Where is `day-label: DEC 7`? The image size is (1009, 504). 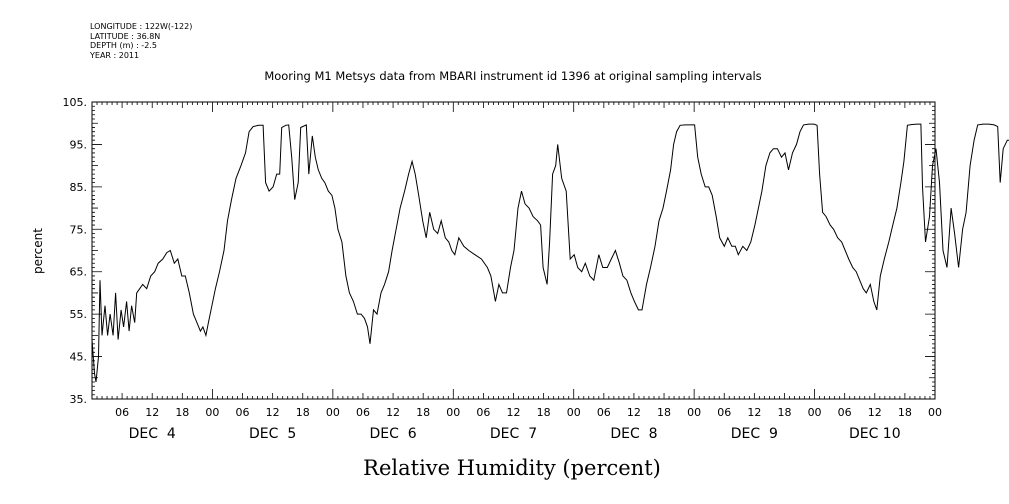
day-label: DEC 7 is located at coordinates (513, 434).